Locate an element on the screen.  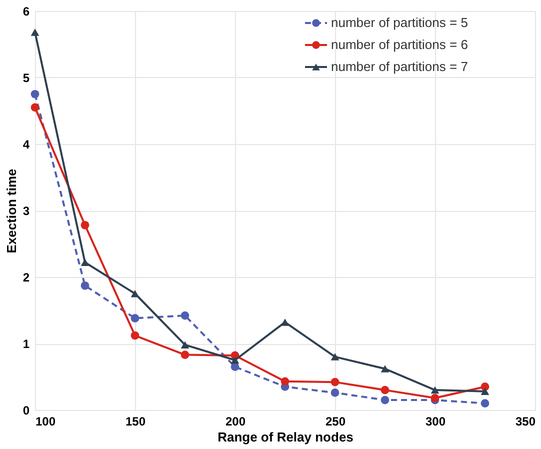
y-tick-label: 0 is located at coordinates (26, 411).